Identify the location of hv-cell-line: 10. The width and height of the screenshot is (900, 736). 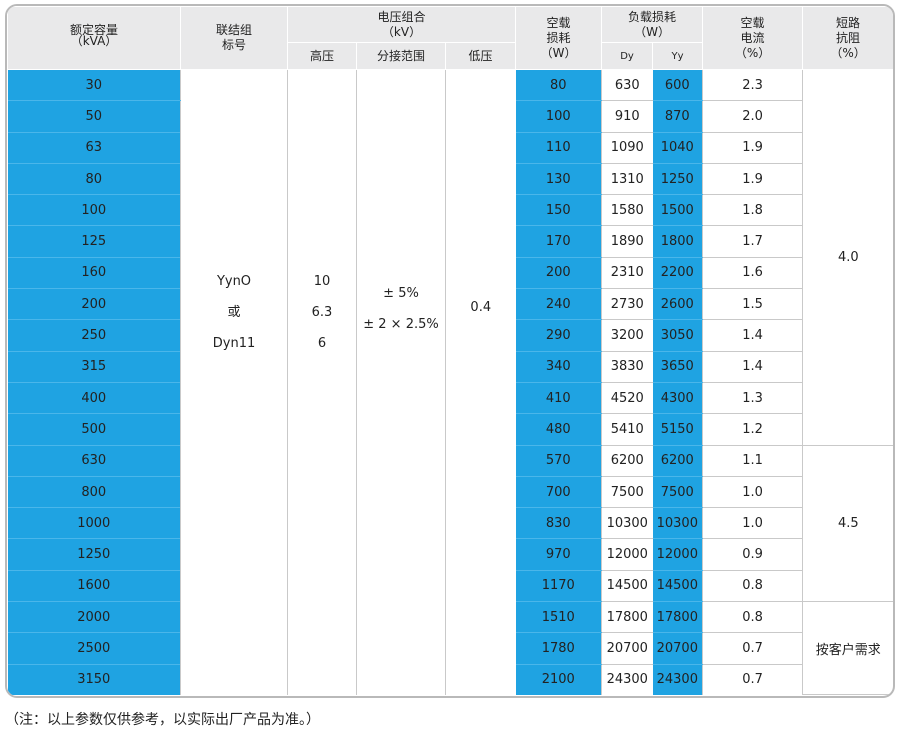
(322, 281).